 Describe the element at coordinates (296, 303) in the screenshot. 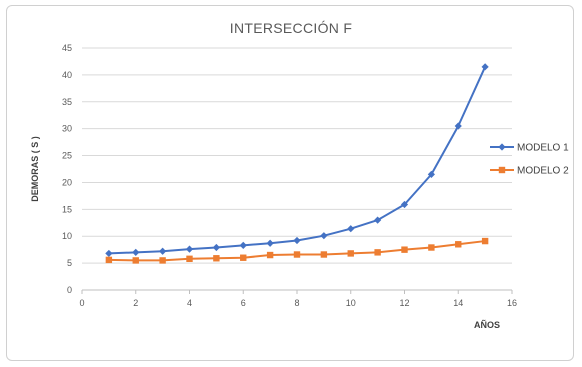

I see `x-tick-label: 8` at that location.